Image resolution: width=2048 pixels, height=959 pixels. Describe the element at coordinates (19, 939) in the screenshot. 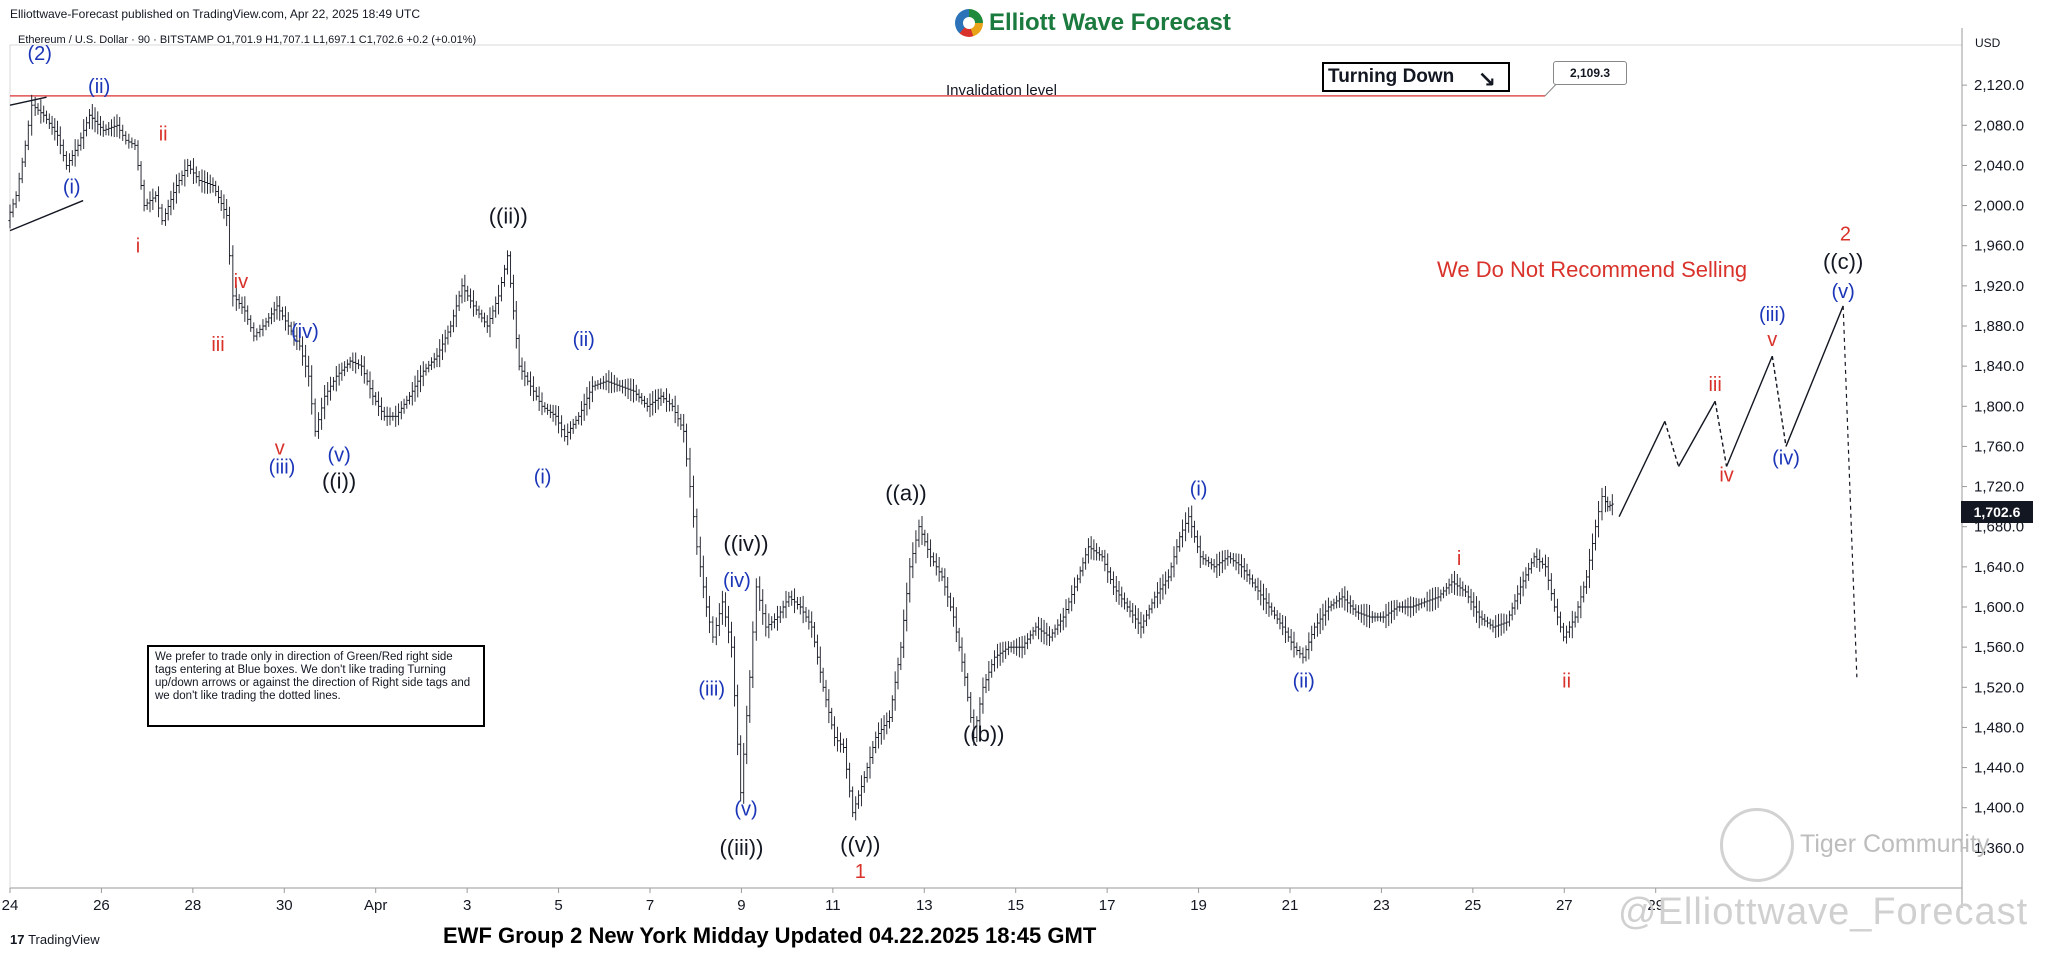

I see `tv-mark-icon: 17` at that location.